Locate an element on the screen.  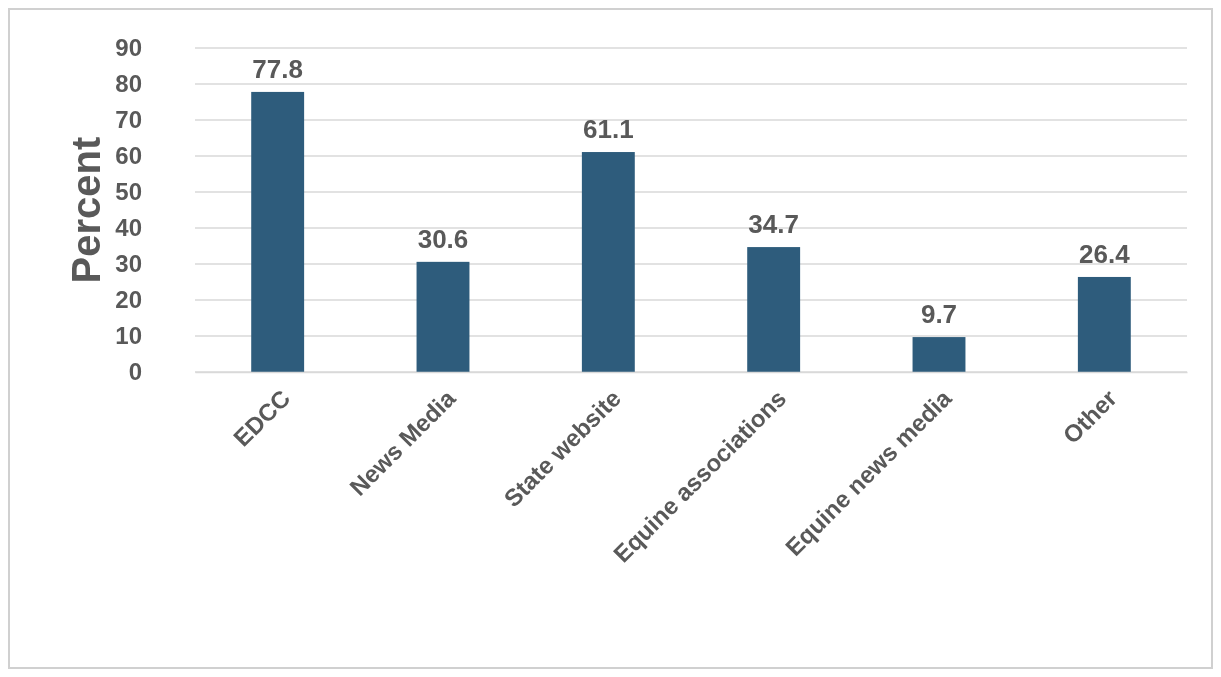
y-tick-label: 20 is located at coordinates (128, 300).